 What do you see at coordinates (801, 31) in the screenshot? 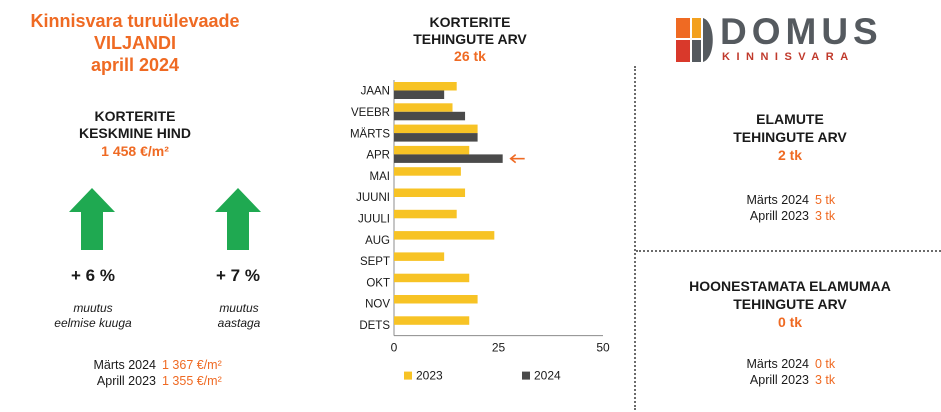
I see `logo-wordmark: DOMUS` at bounding box center [801, 31].